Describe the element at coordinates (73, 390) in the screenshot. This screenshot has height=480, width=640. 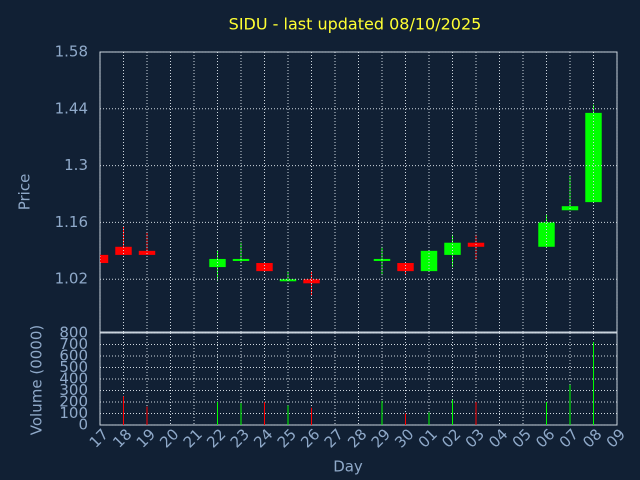
I see `y-tick-label: 300` at that location.